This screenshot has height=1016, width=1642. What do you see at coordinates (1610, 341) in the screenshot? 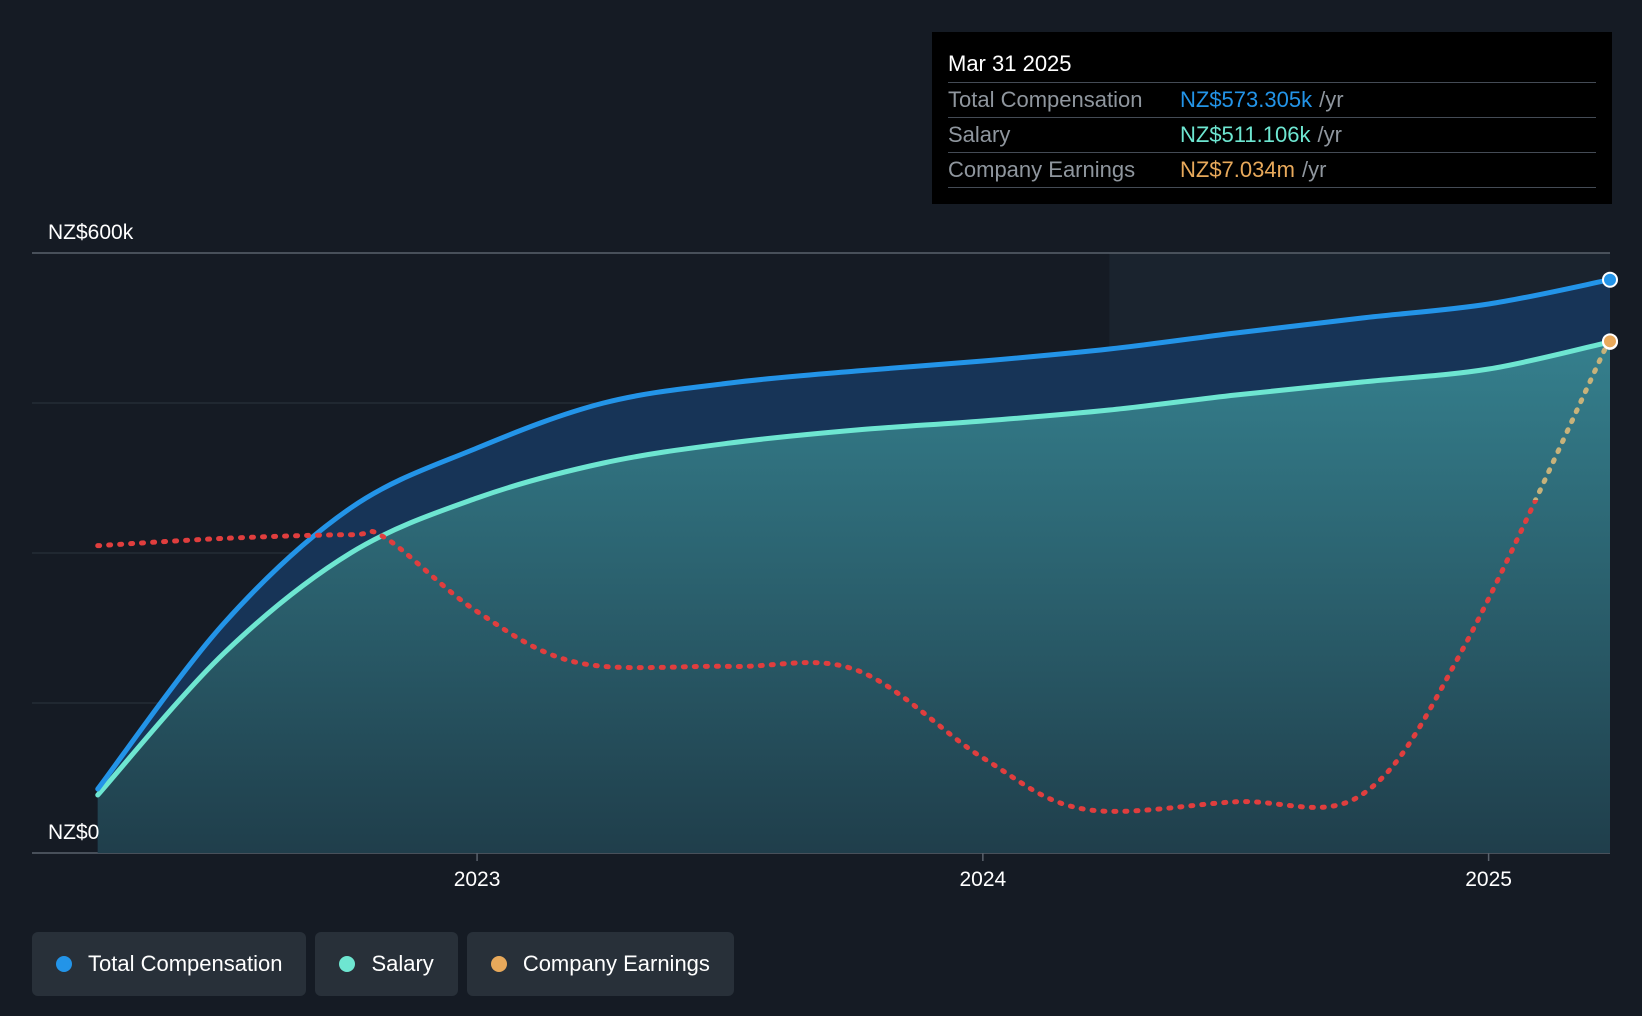
I see `company-earnings-end-marker` at bounding box center [1610, 341].